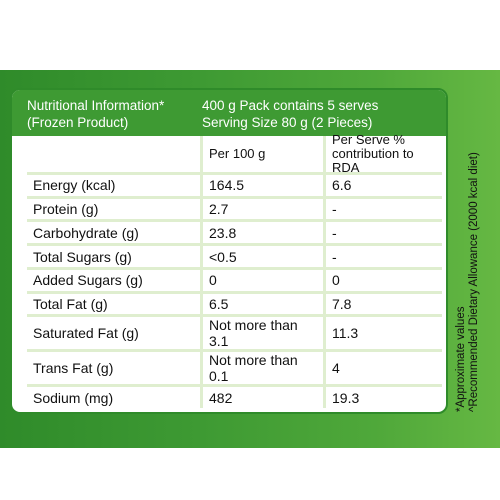  What do you see at coordinates (263, 185) in the screenshot?
I see `per-100g-value: 164.5` at bounding box center [263, 185].